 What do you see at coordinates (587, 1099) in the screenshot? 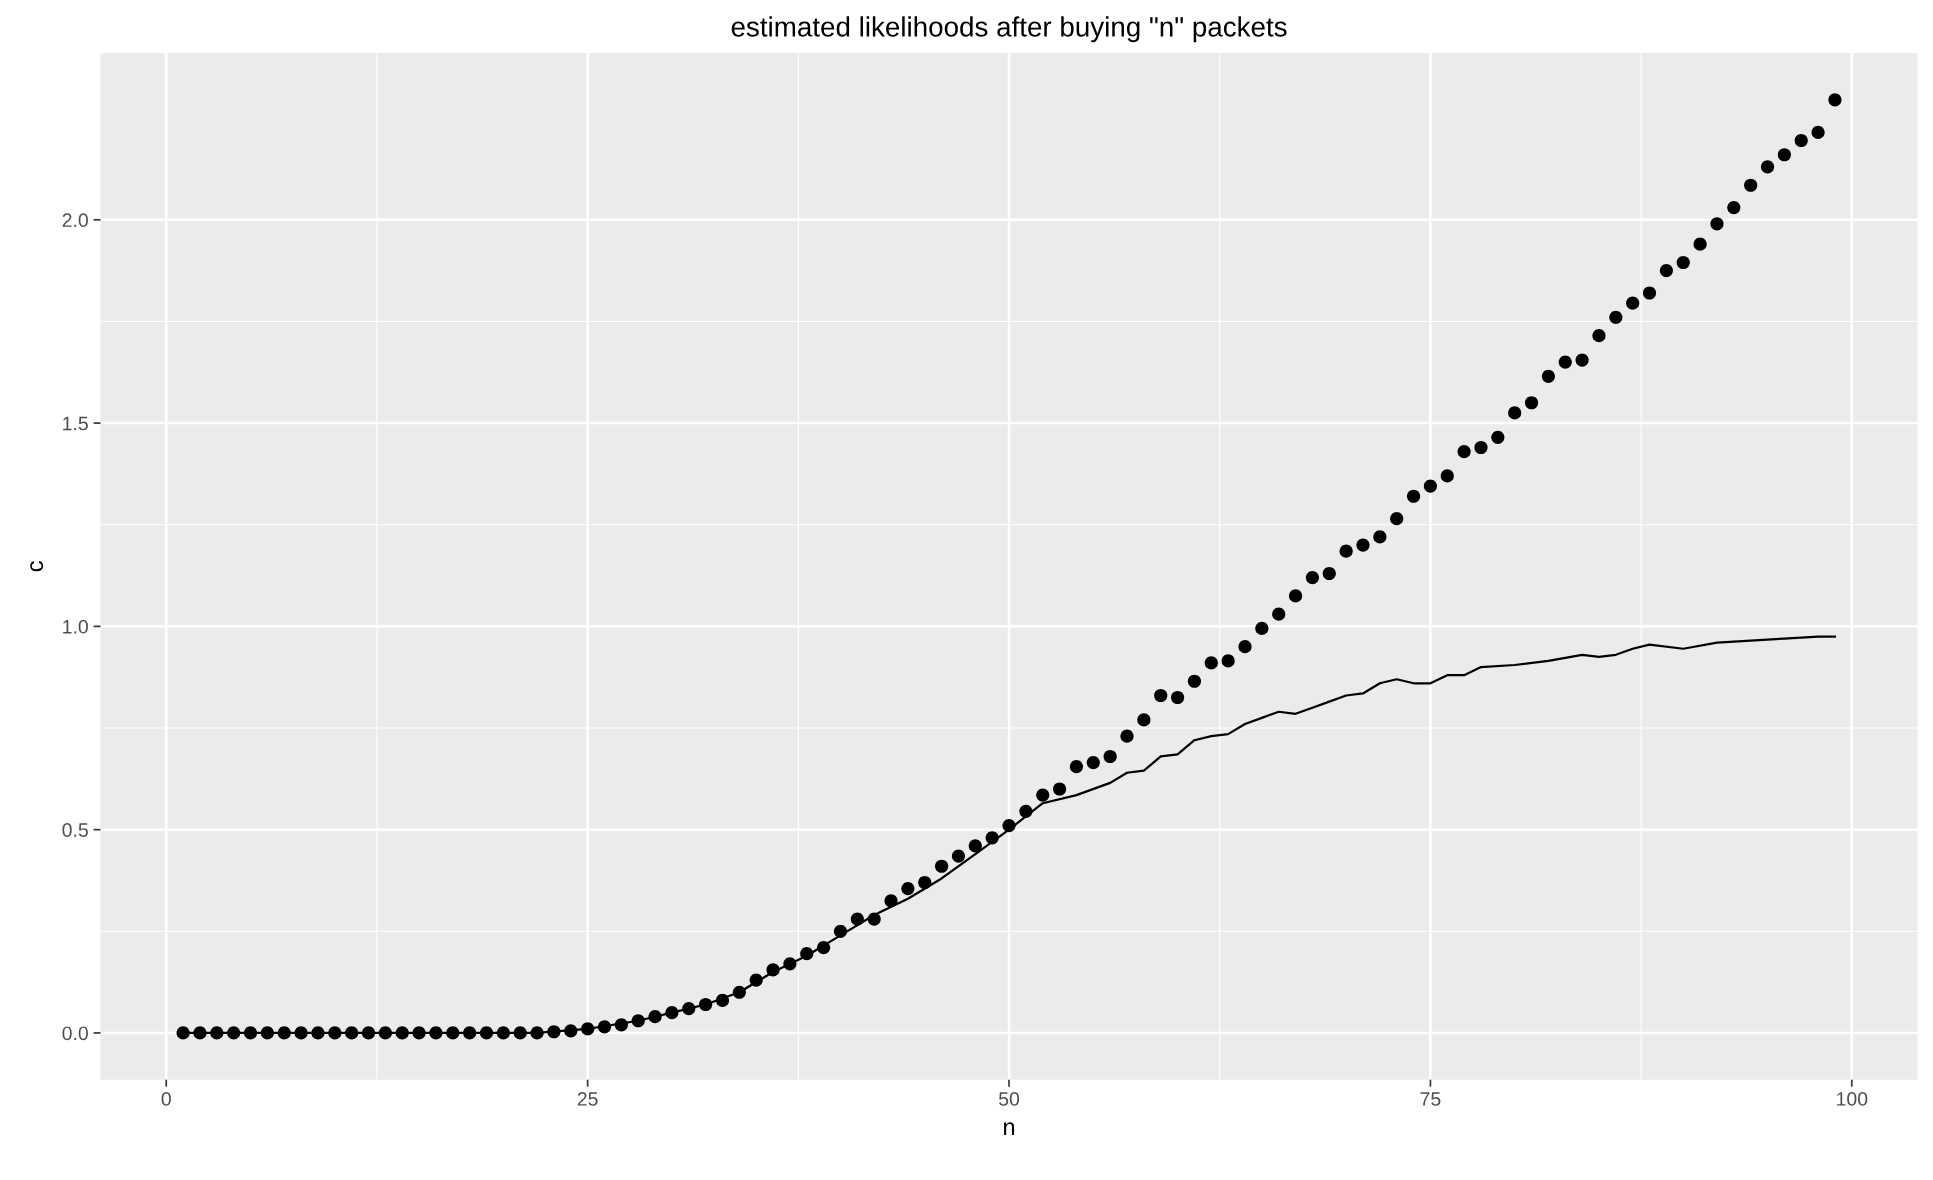
I see `x-tick-label: 25` at bounding box center [587, 1099].